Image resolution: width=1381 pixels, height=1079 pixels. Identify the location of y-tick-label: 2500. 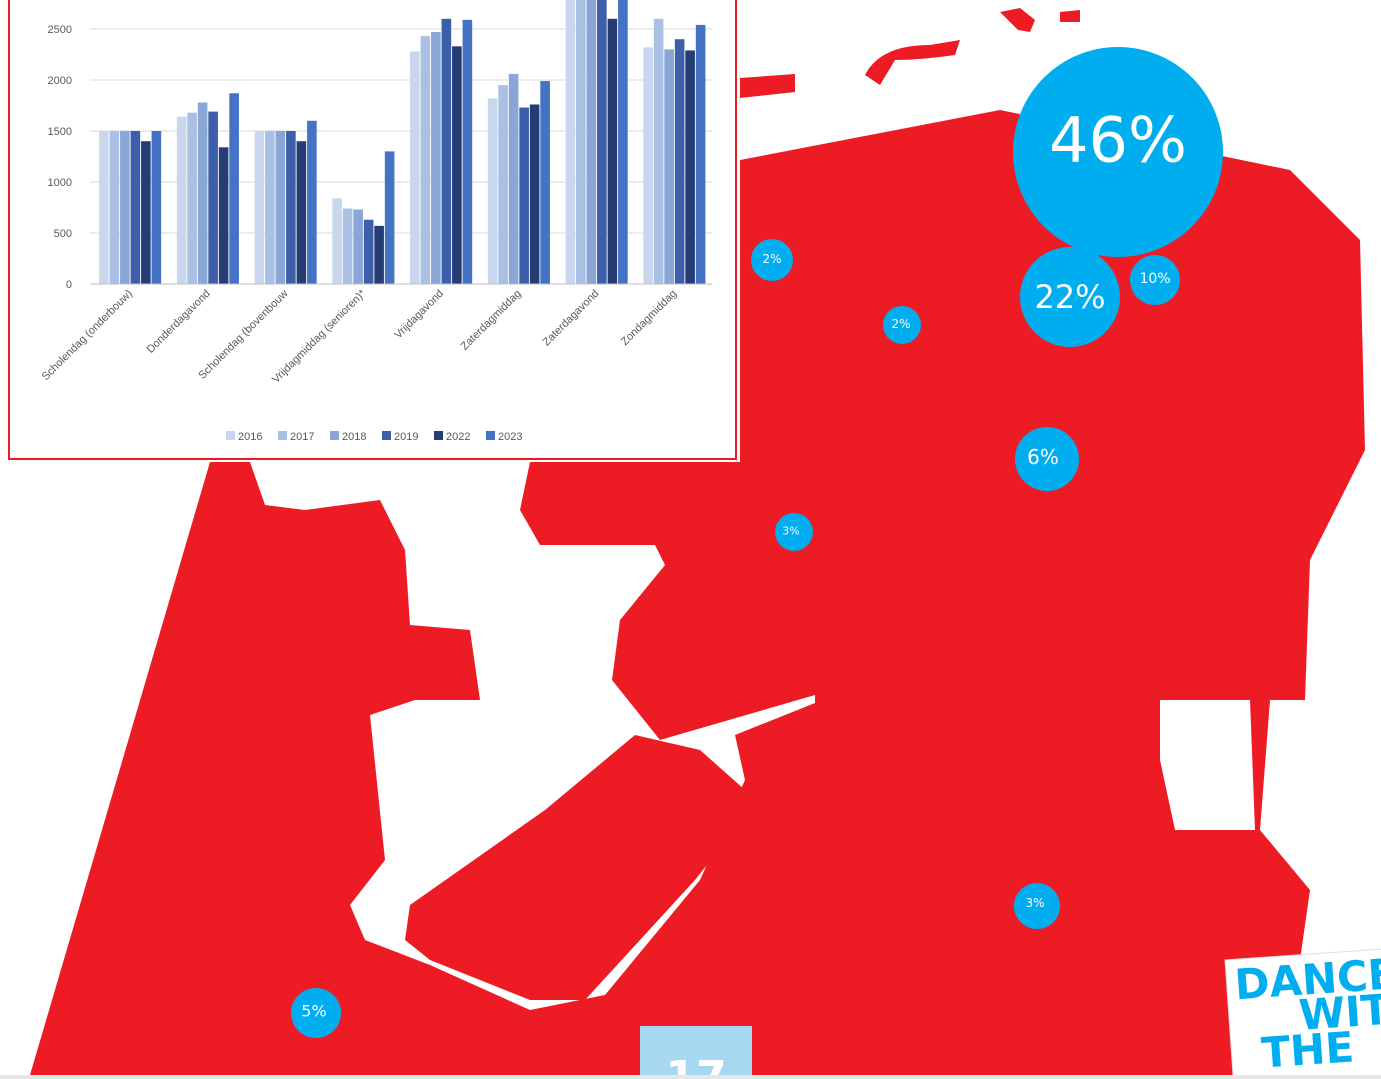
(60, 30).